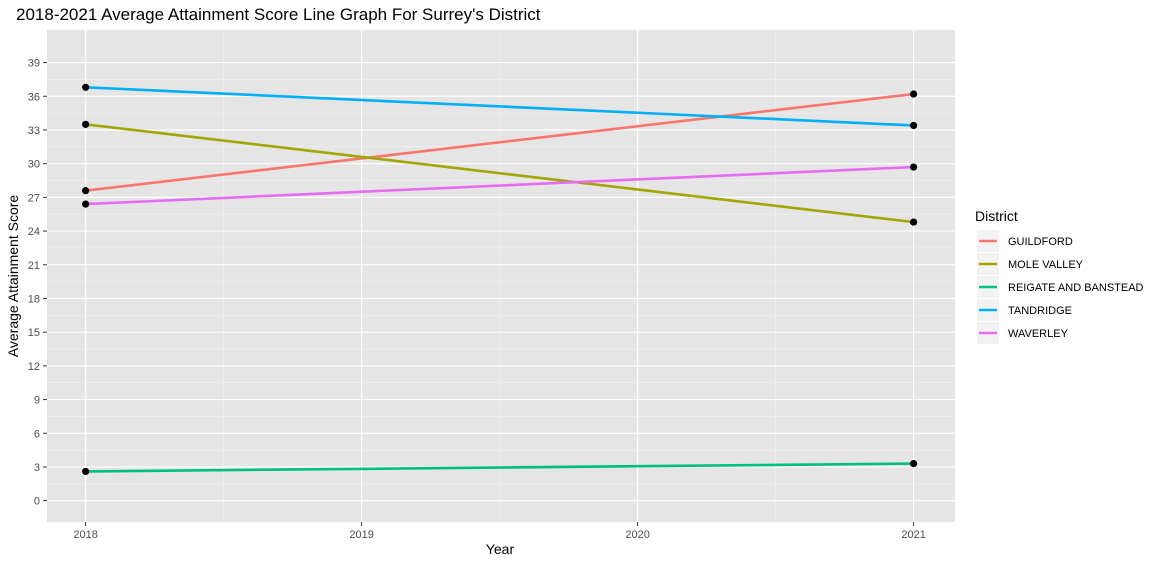 Image resolution: width=1169 pixels, height=564 pixels. I want to click on y-tick-label: 3, so click(37, 468).